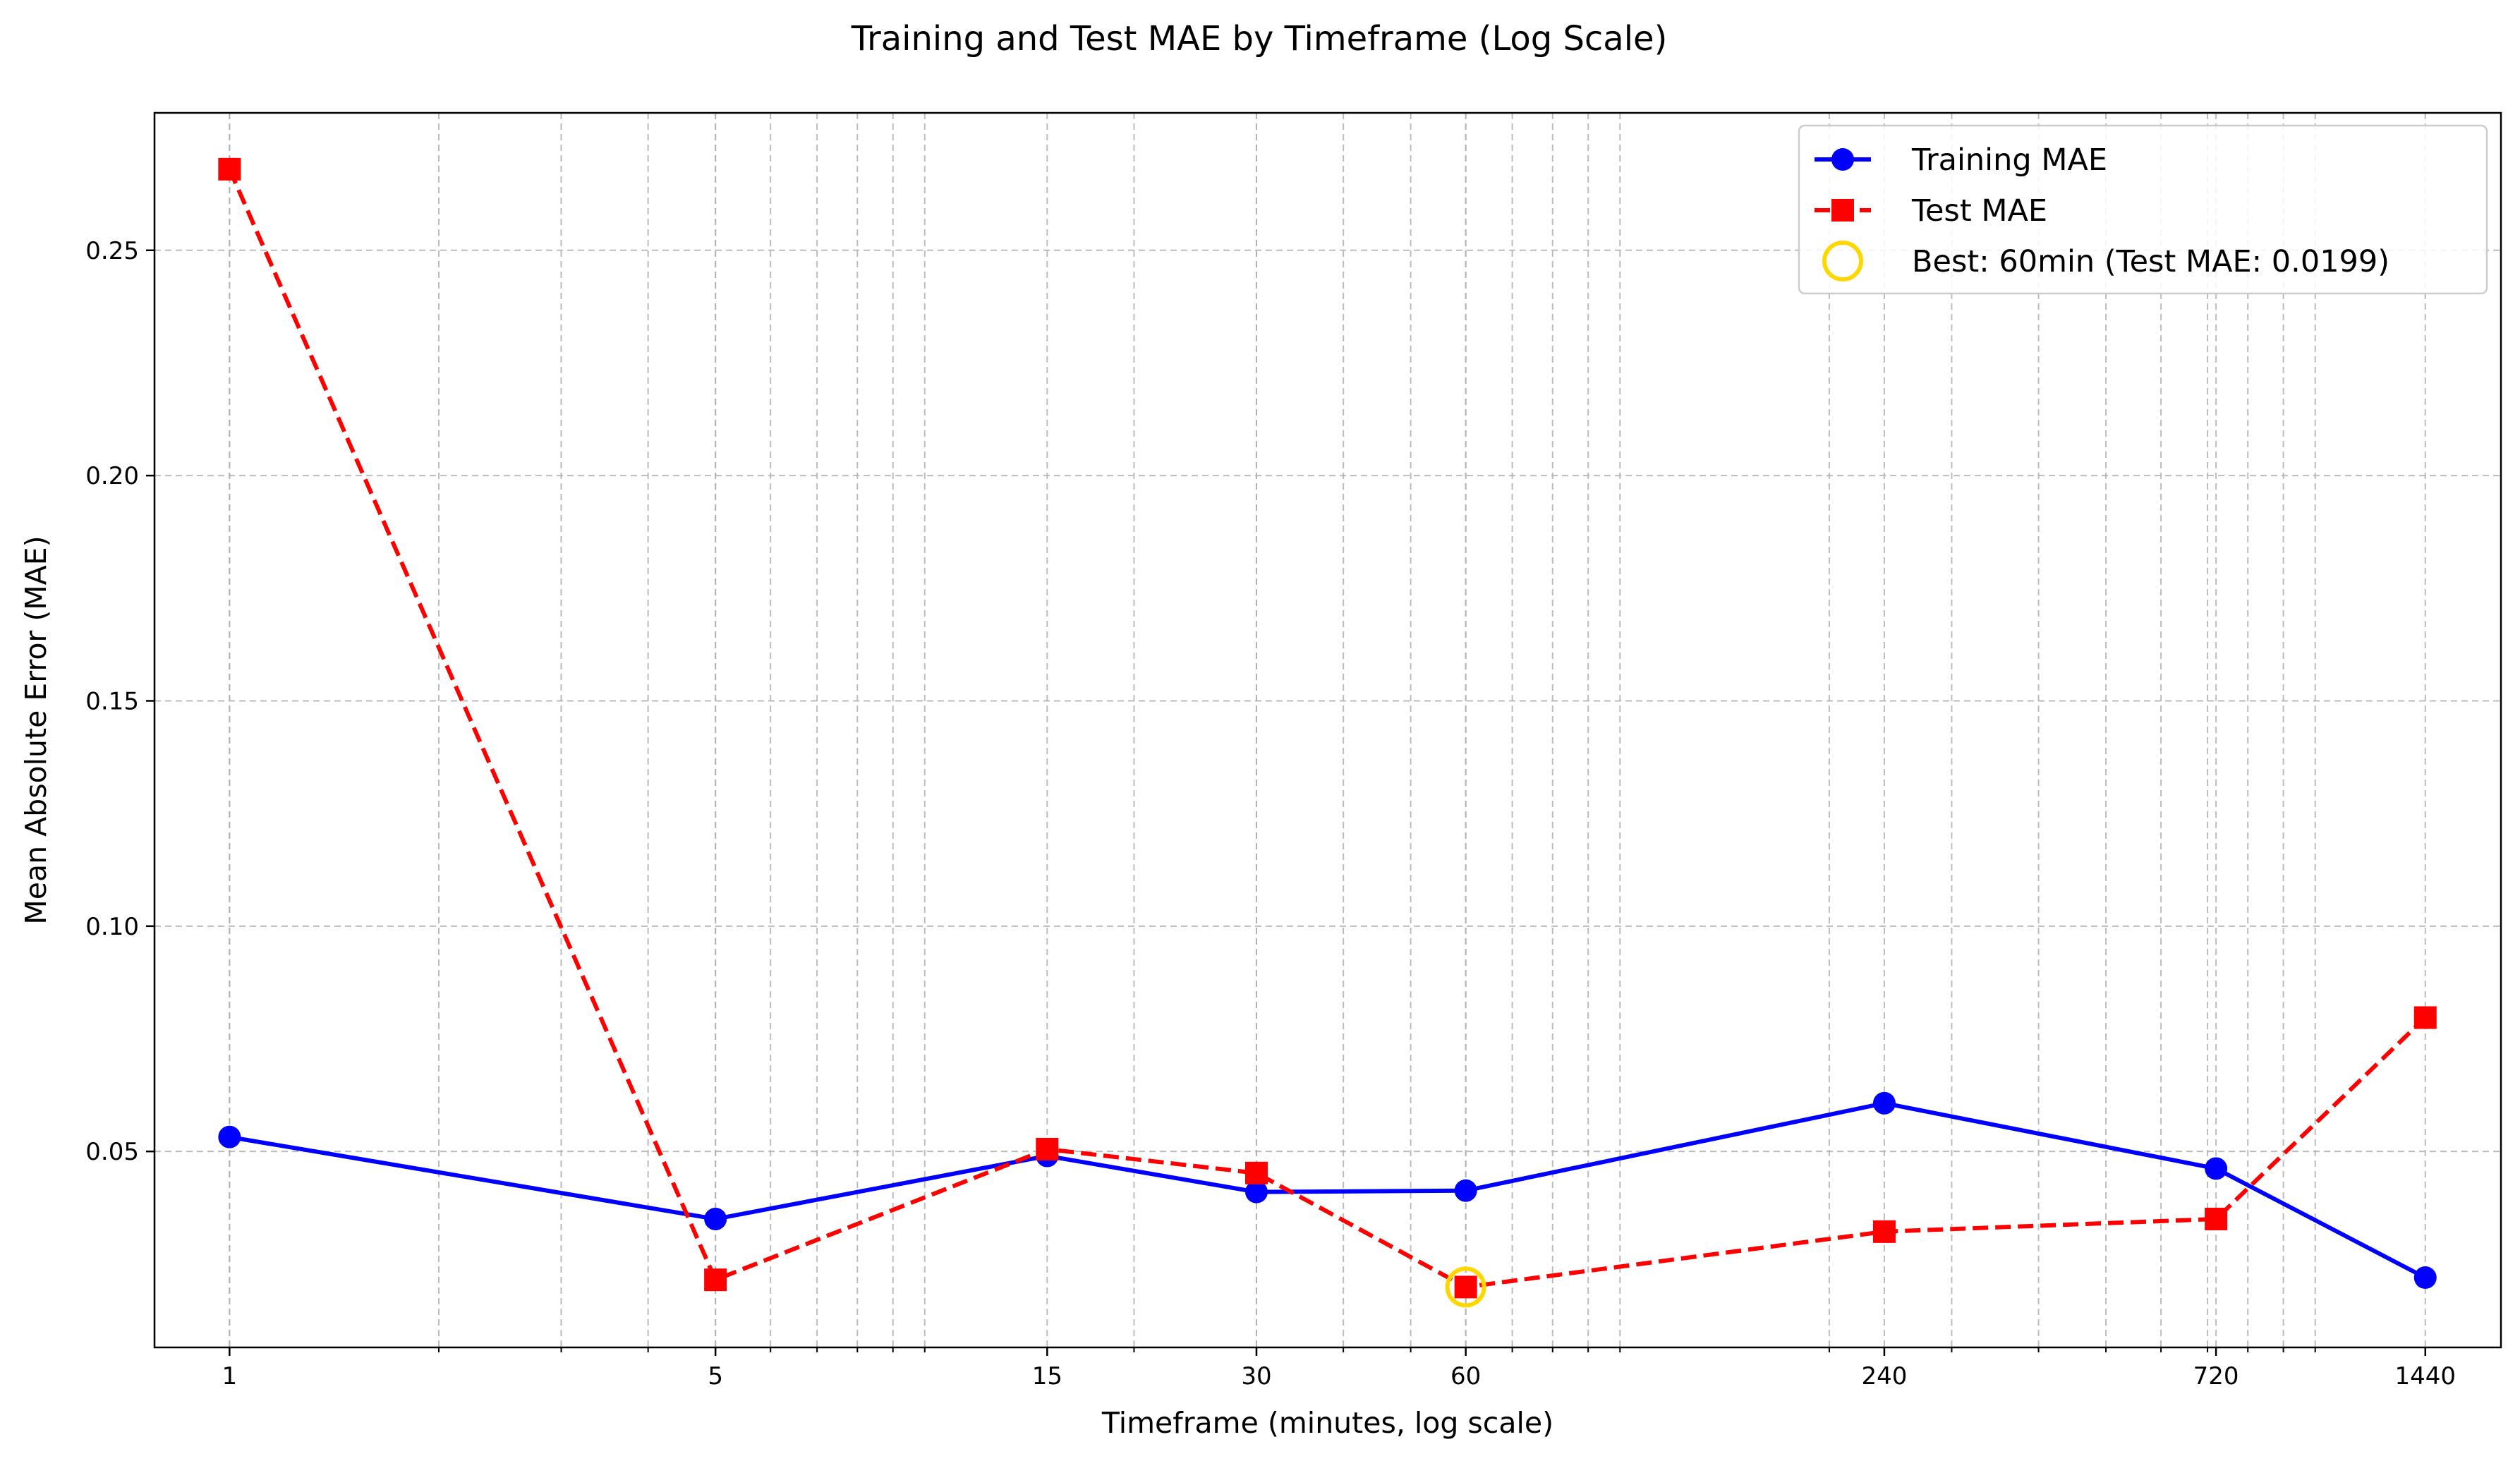 This screenshot has width=2520, height=1461. Describe the element at coordinates (36, 730) in the screenshot. I see `y-axis-label: Mean Absolute Error (MAE)` at that location.